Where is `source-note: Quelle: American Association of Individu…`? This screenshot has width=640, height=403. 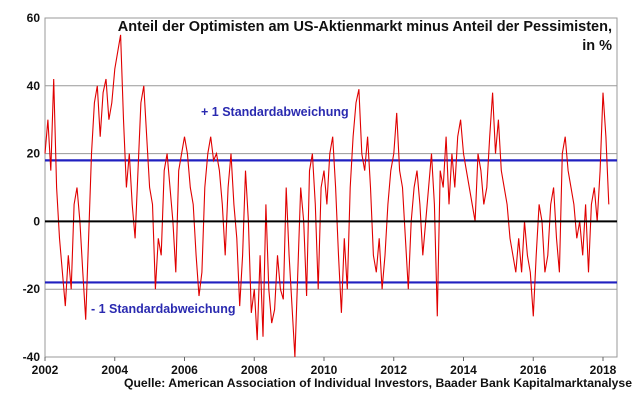 source-note: Quelle: American Association of Individu… is located at coordinates (378, 383).